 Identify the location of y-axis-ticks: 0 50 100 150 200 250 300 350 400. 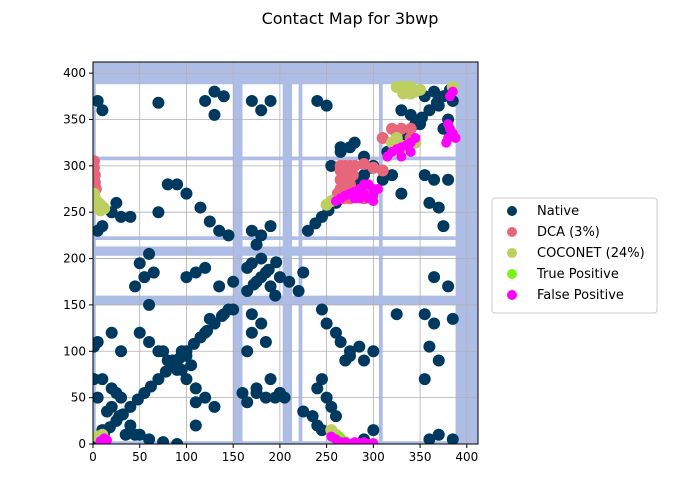
(78, 258).